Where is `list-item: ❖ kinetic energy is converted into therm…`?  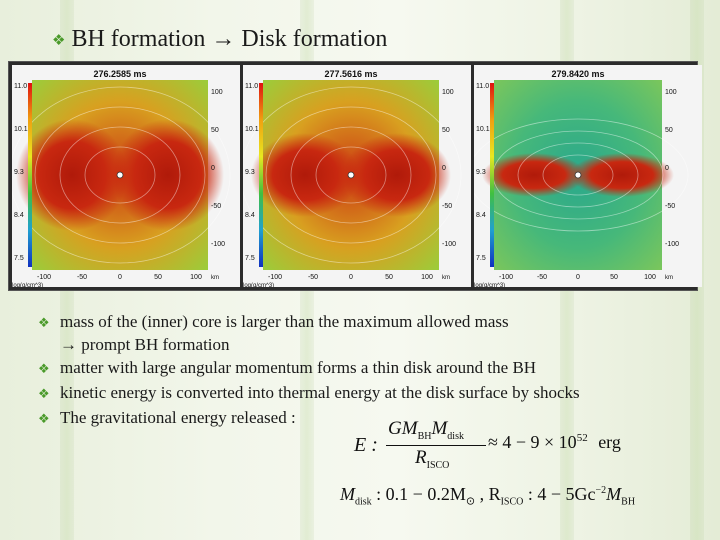 list-item: ❖ kinetic energy is converted into therm… is located at coordinates (373, 393).